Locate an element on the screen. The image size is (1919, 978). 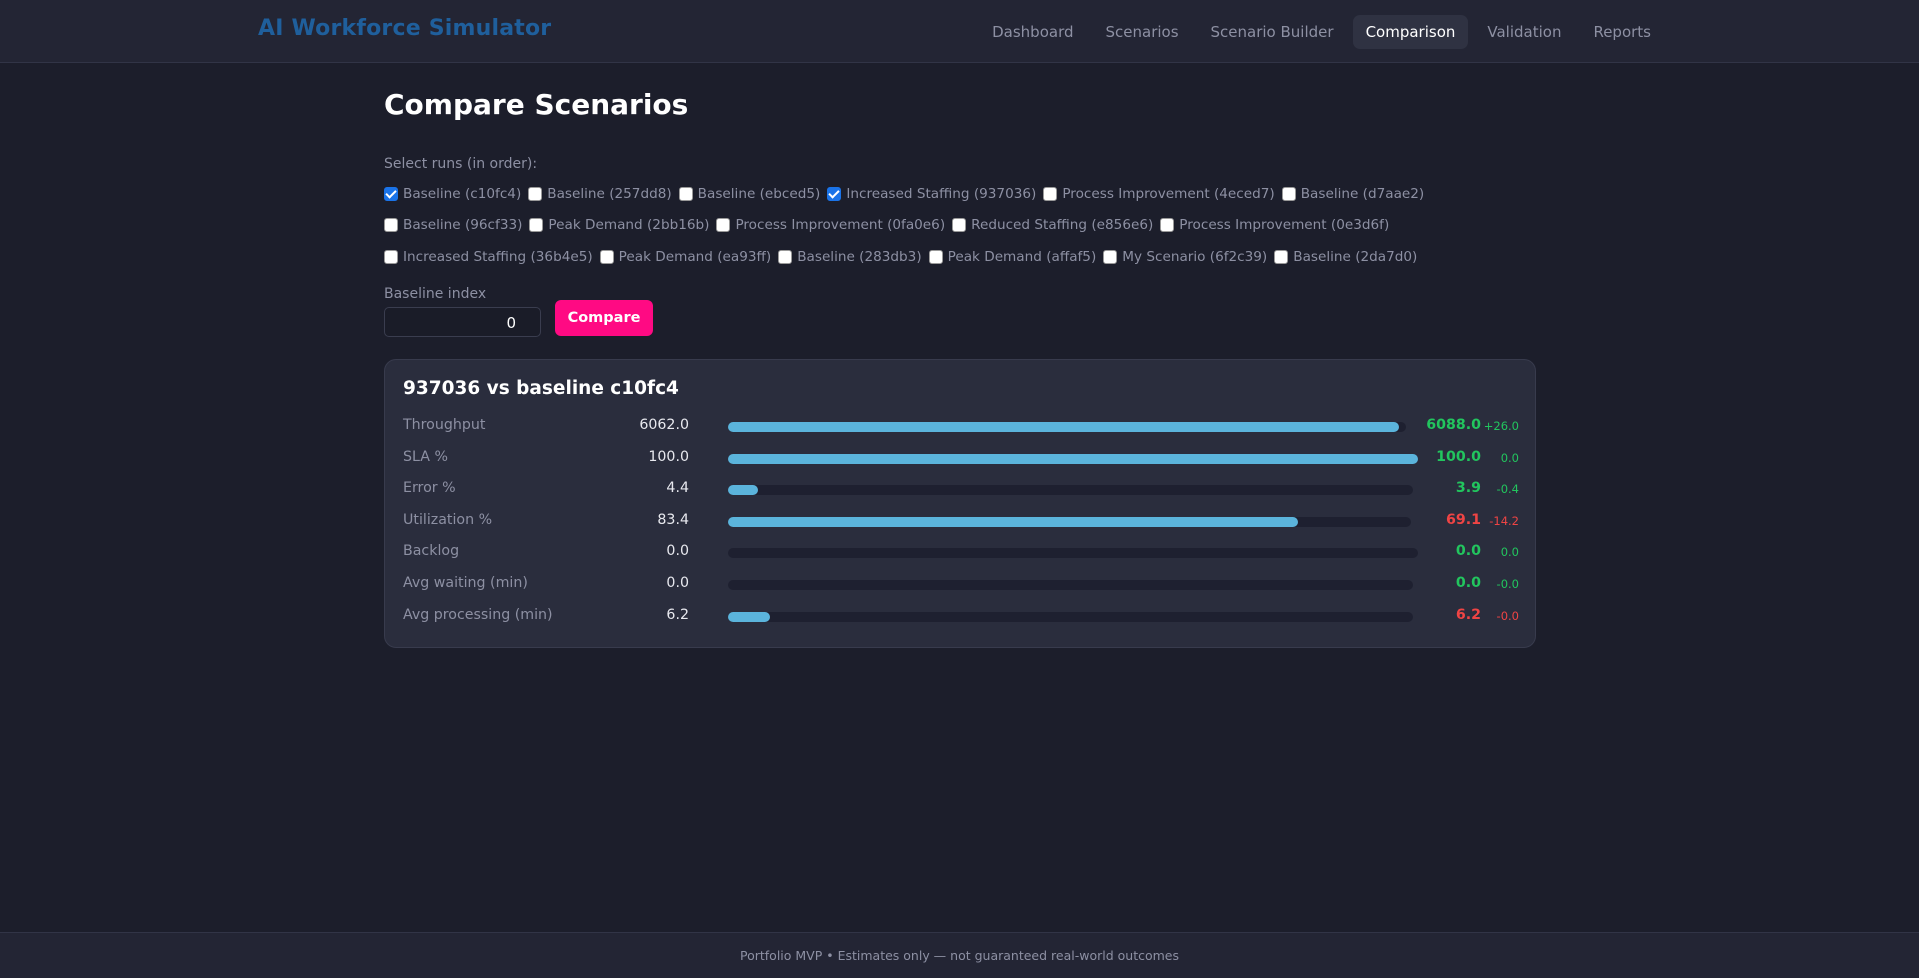
run-option: Increased Staffing (937036) is located at coordinates (931, 194).